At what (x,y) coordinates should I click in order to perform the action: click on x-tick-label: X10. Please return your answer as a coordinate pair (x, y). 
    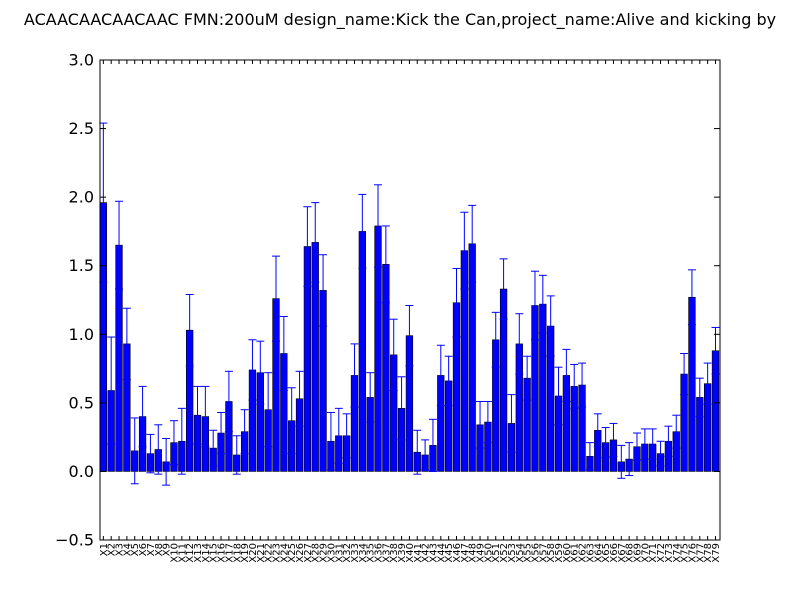
    Looking at the image, I should click on (174, 553).